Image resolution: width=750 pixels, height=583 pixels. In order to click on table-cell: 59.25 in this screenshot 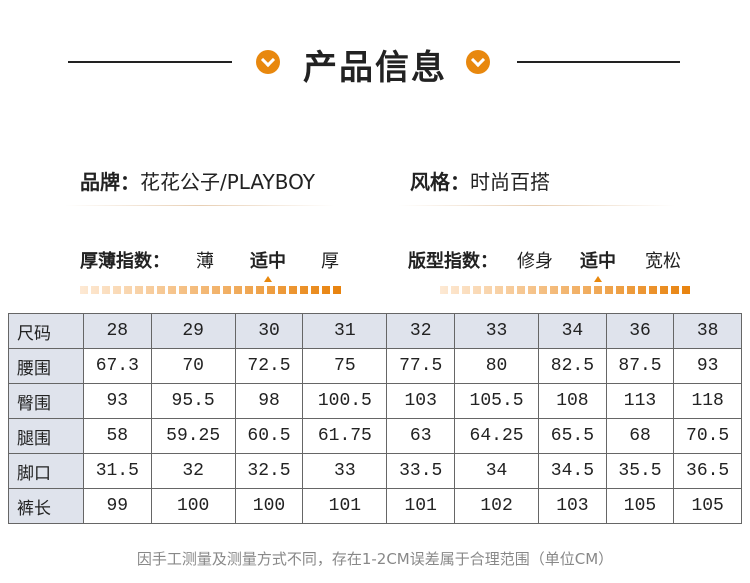, I will do `click(193, 436)`.